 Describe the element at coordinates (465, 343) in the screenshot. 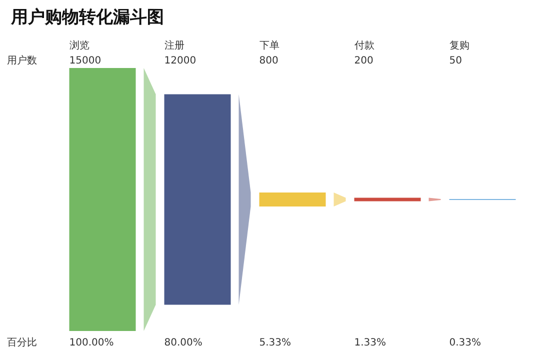

I see `data-label: 0.33%` at that location.